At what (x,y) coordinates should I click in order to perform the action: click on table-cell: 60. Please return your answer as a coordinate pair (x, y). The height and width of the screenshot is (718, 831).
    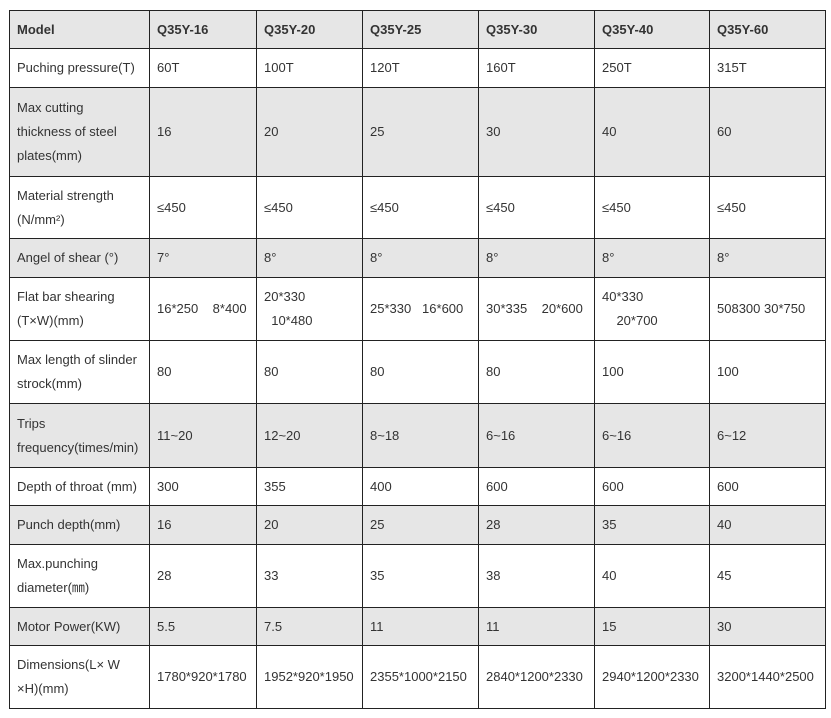
    Looking at the image, I should click on (767, 132).